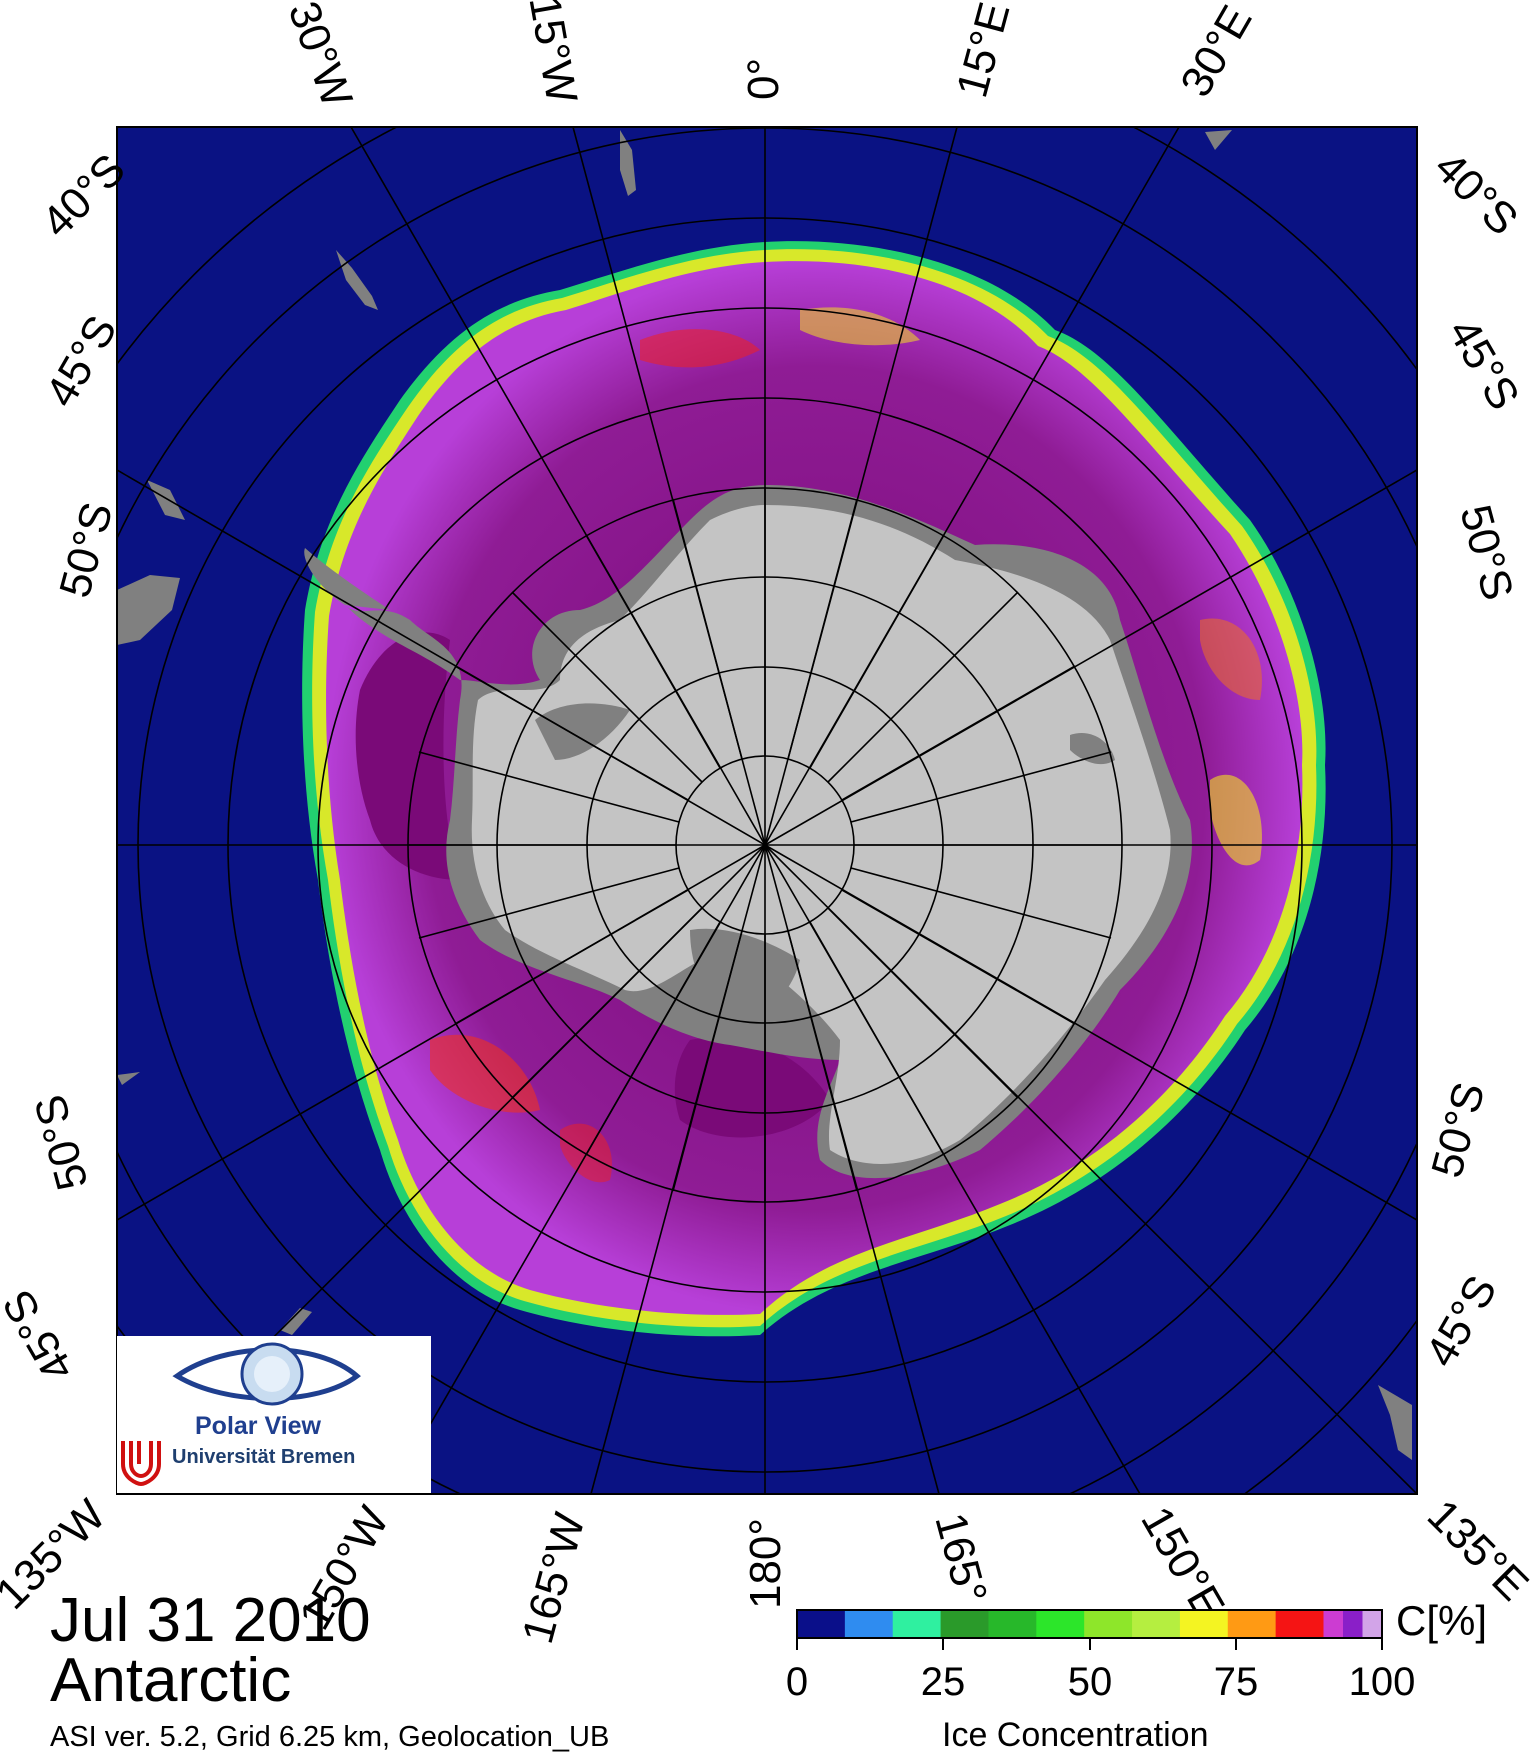 This screenshot has width=1531, height=1754. Describe the element at coordinates (320, 57) in the screenshot. I see `lon-label-top: 30°W` at that location.